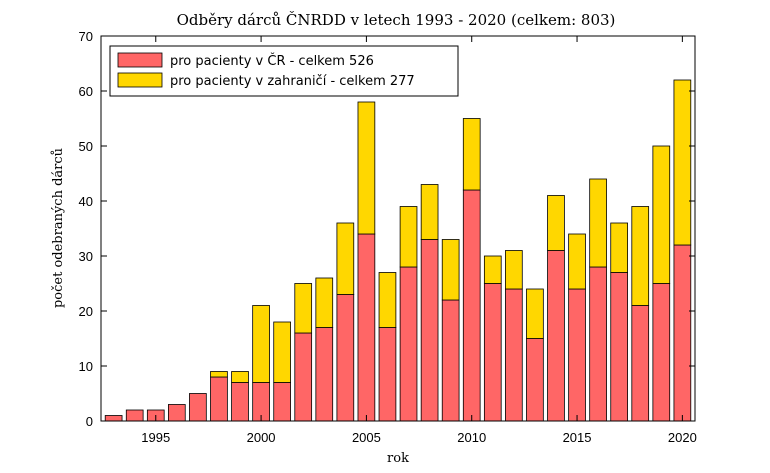 The width and height of the screenshot is (770, 473). What do you see at coordinates (577, 355) in the screenshot?
I see `bar-cr-2015` at bounding box center [577, 355].